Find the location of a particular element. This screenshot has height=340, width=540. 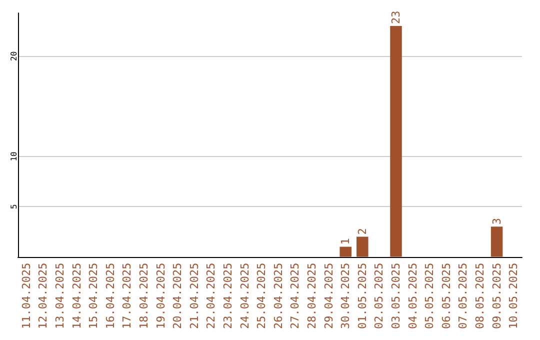

x-tick-label: 26.04.2025 is located at coordinates (278, 296).